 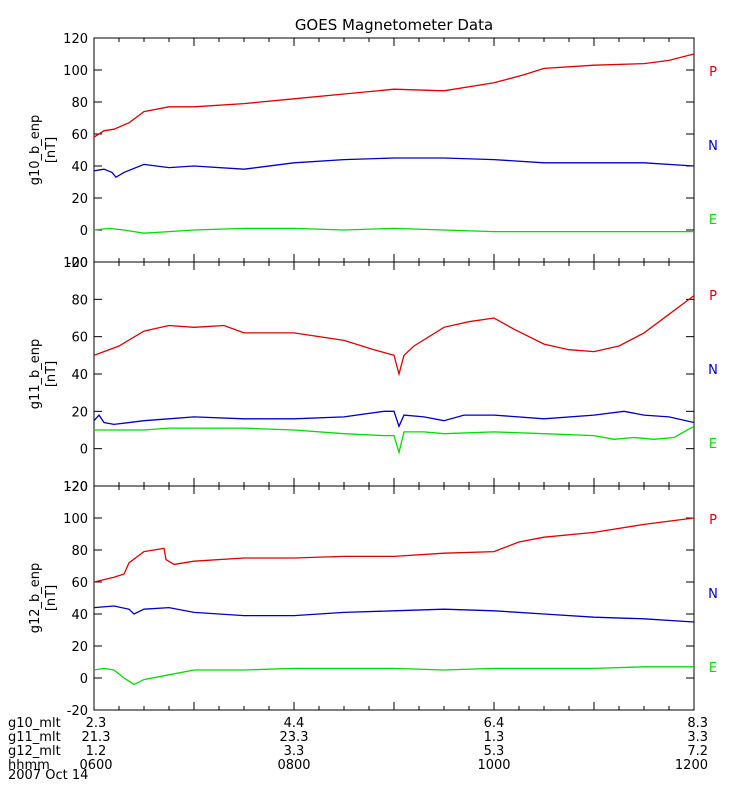 What do you see at coordinates (691, 765) in the screenshot?
I see `footer-row-value: 1200` at bounding box center [691, 765].